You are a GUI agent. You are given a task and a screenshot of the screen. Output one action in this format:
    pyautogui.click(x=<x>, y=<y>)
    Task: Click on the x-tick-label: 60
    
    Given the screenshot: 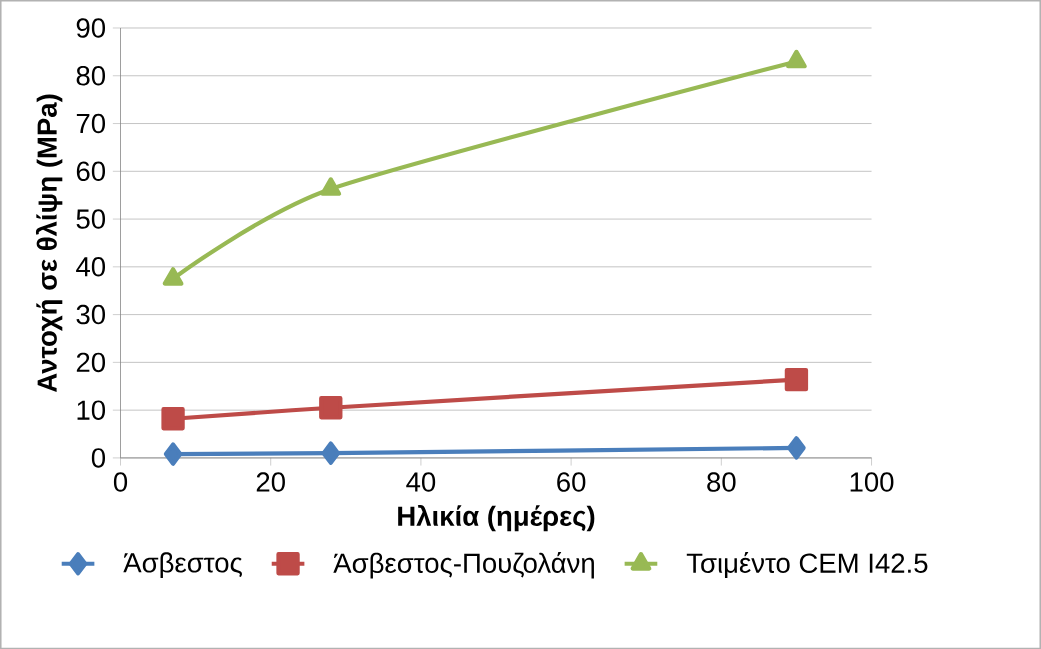 What is the action you would take?
    pyautogui.click(x=571, y=482)
    